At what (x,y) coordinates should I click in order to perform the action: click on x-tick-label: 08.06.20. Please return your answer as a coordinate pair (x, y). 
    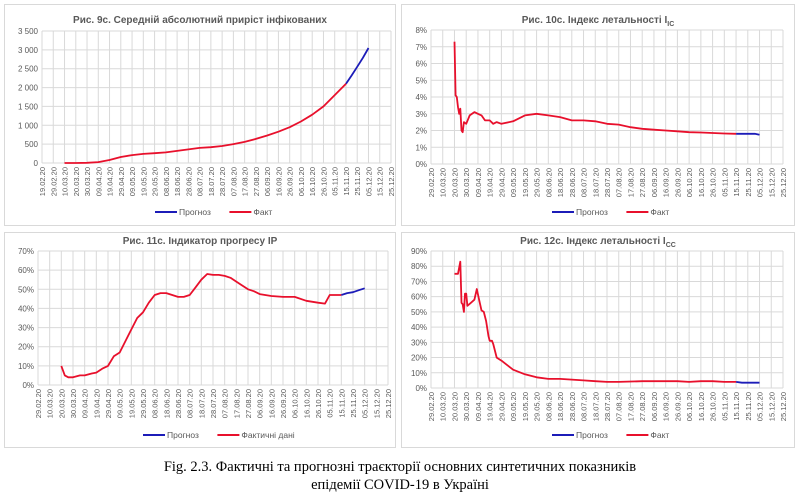
    Looking at the image, I should click on (155, 403).